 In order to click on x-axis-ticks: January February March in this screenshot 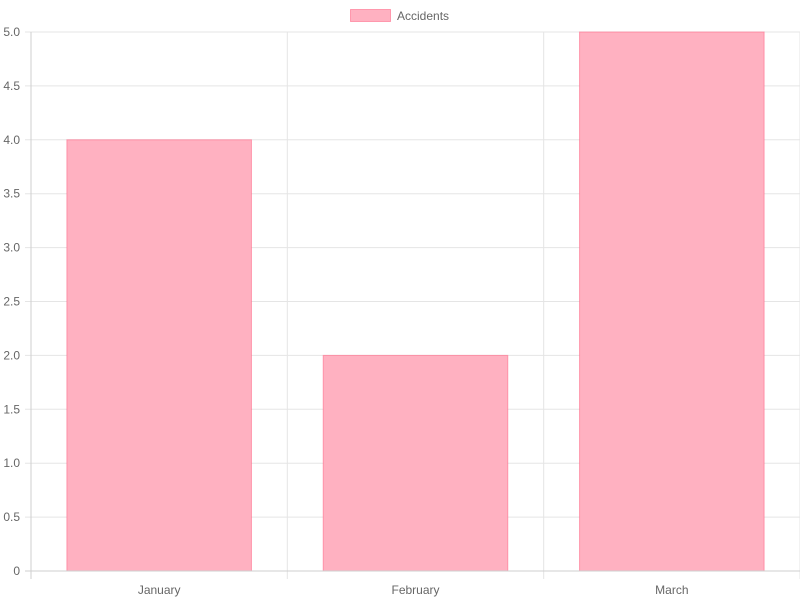, I will do `click(413, 590)`.